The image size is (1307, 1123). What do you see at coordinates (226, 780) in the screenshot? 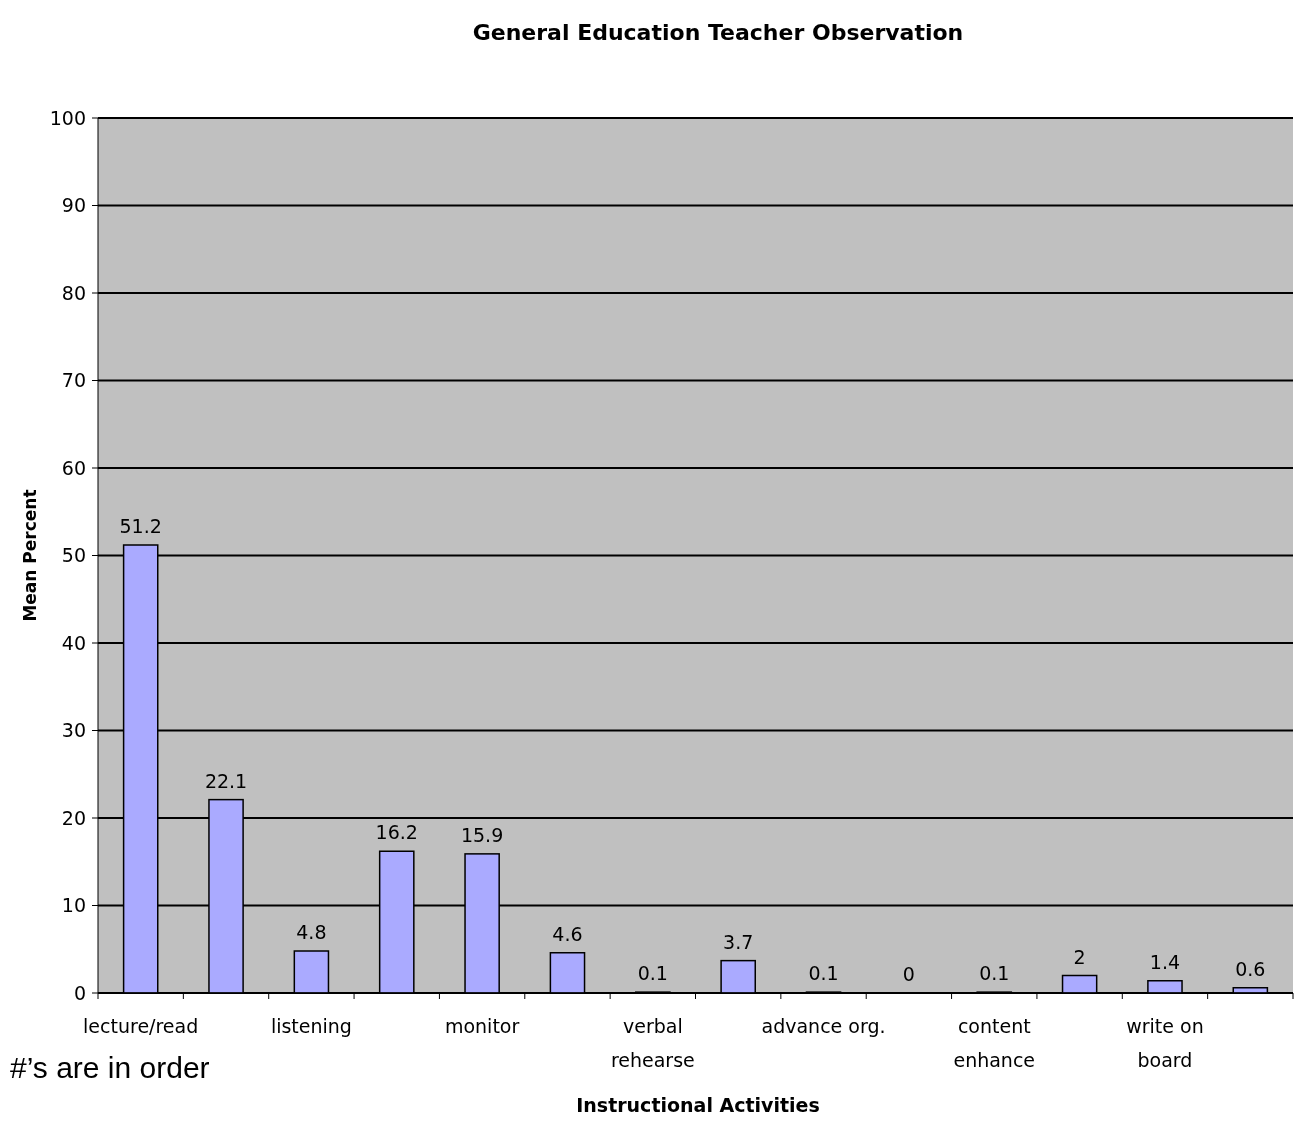
I see `data-label: 22.1` at bounding box center [226, 780].